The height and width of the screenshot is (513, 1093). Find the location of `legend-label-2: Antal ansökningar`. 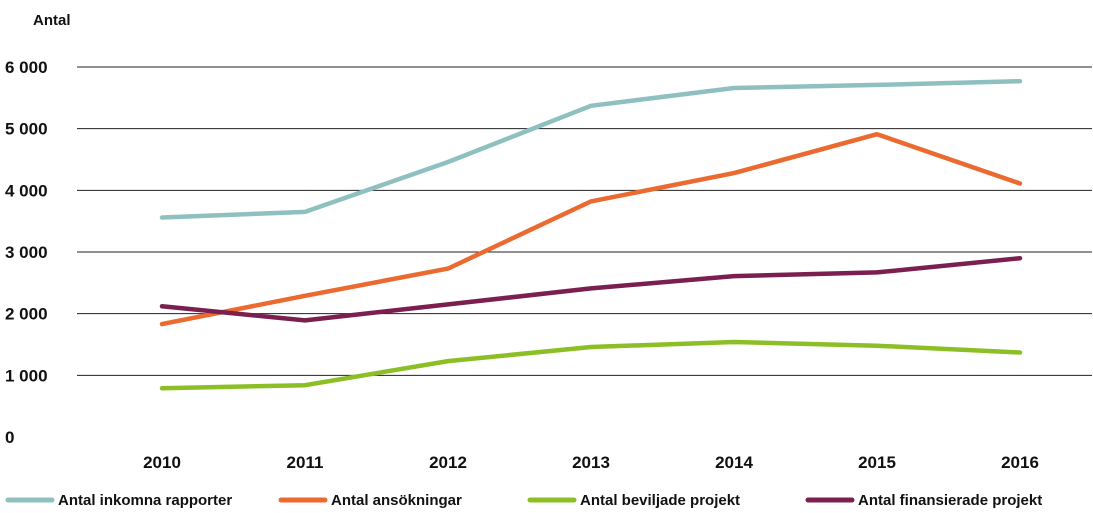

legend-label-2: Antal ansökningar is located at coordinates (396, 500).